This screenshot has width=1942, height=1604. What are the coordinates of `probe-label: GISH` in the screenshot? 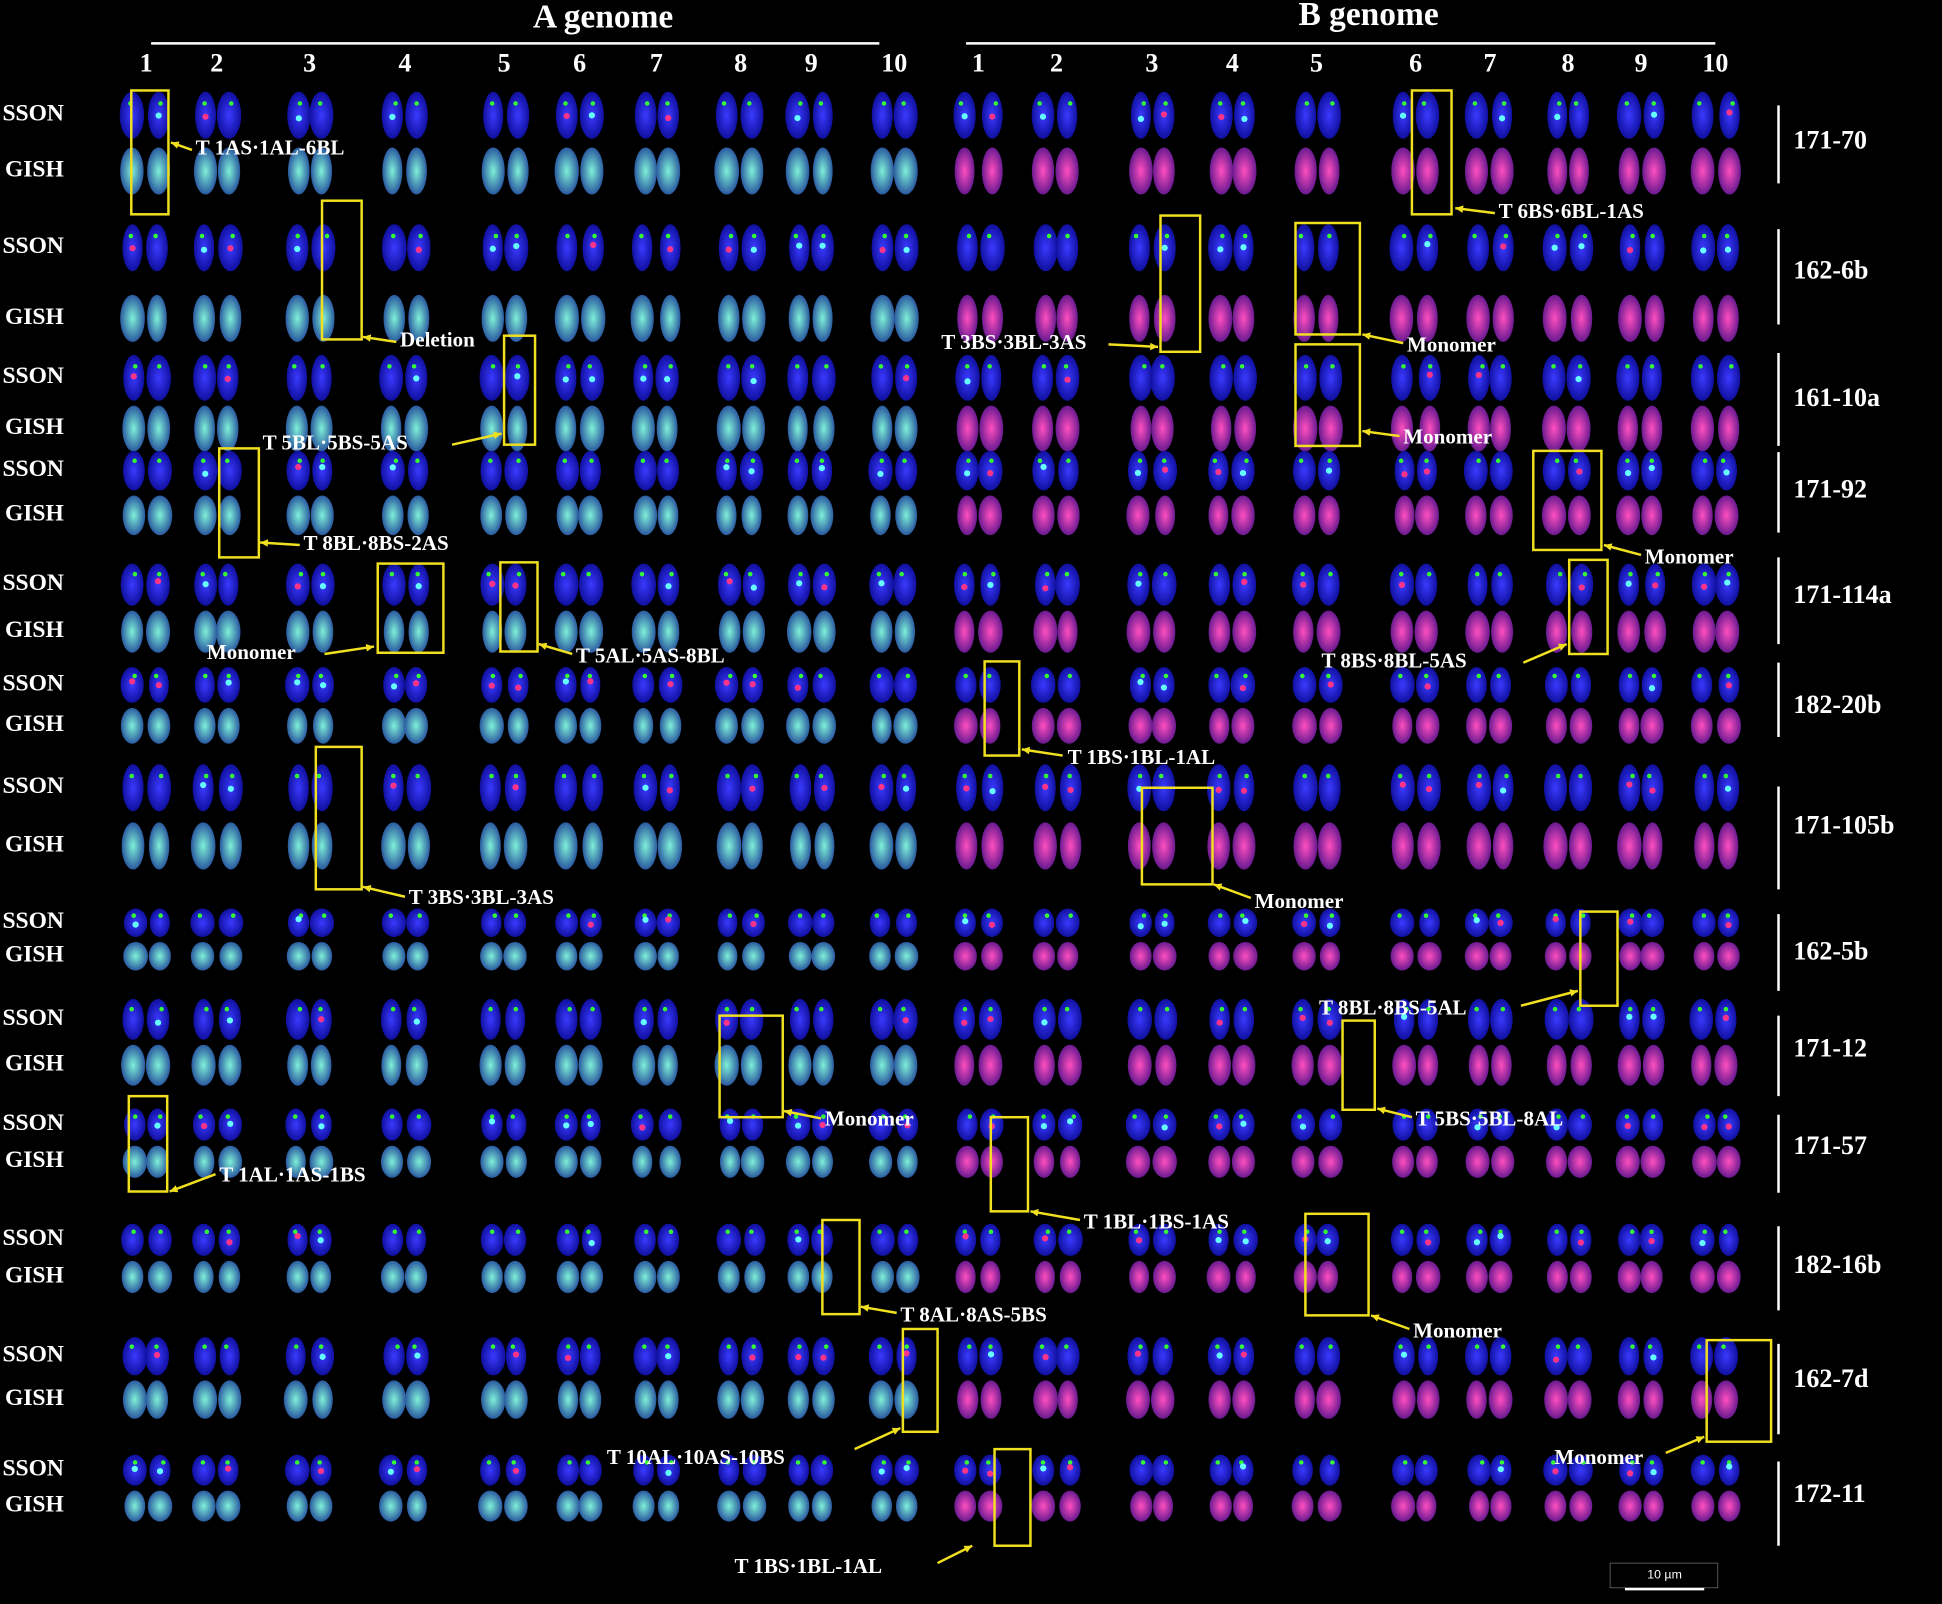 It's located at (34, 427).